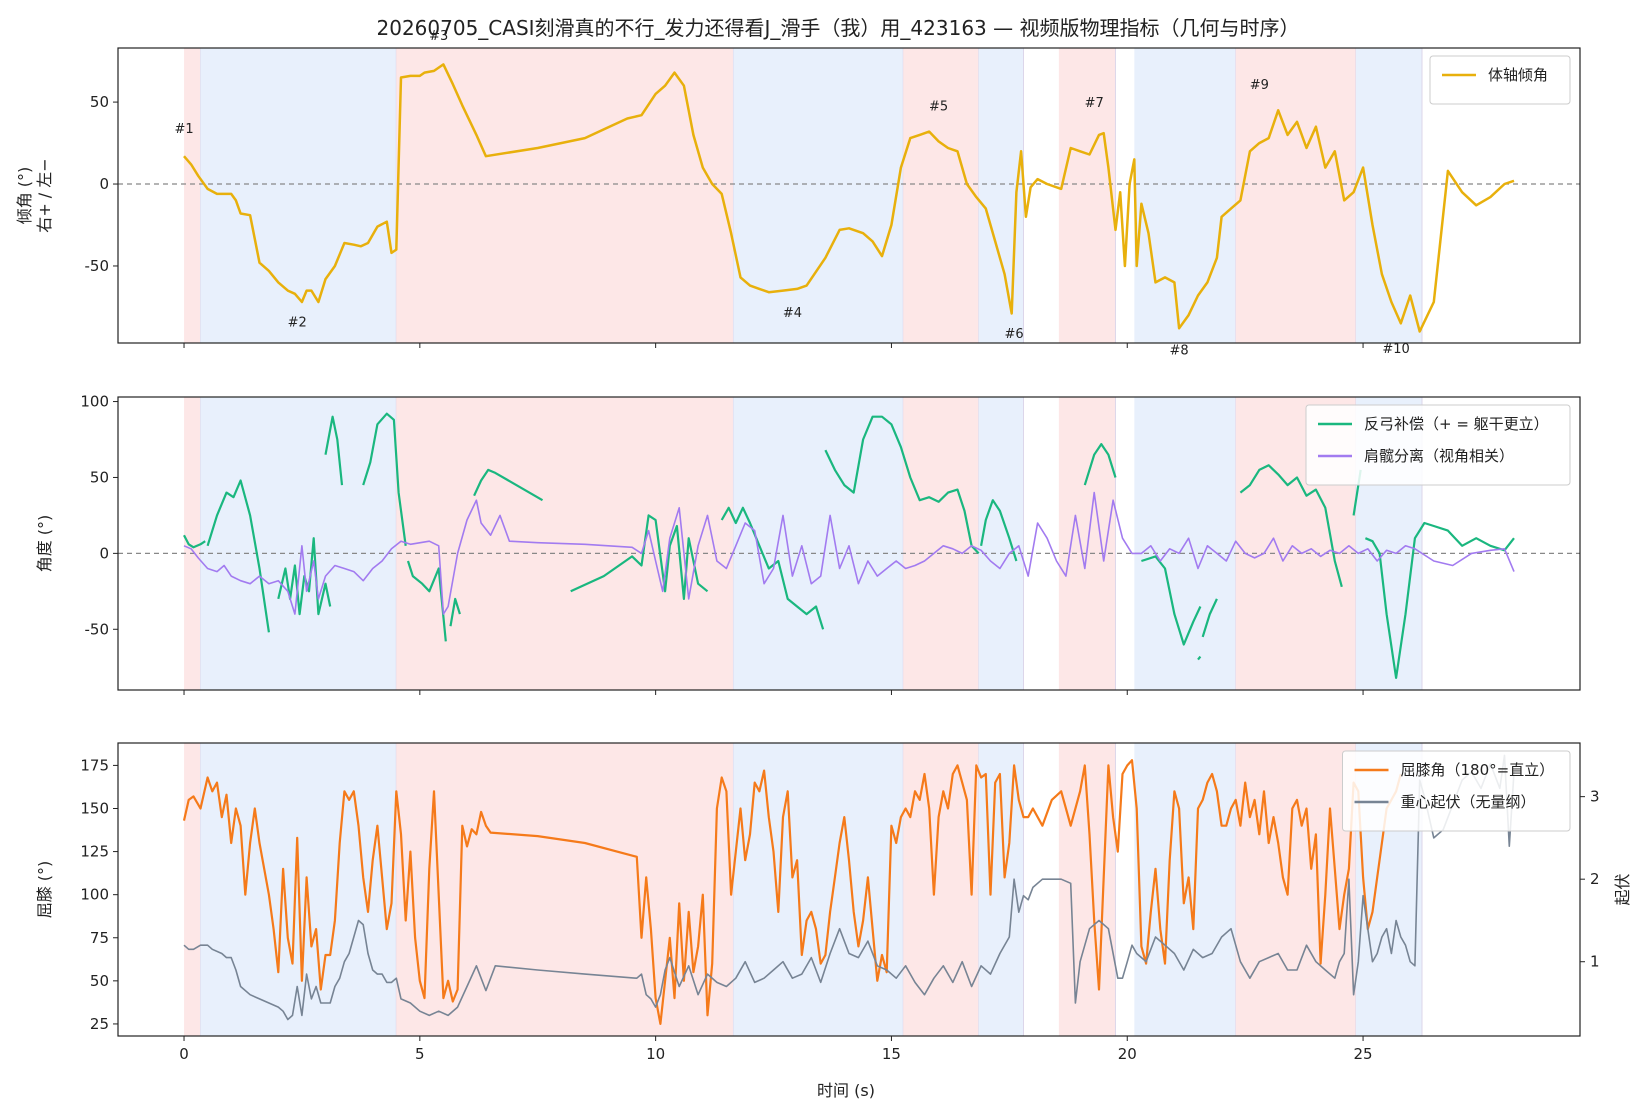 The width and height of the screenshot is (1641, 1114). I want to click on legend-entry: 屈膝角（180°=直立）, so click(1478, 770).